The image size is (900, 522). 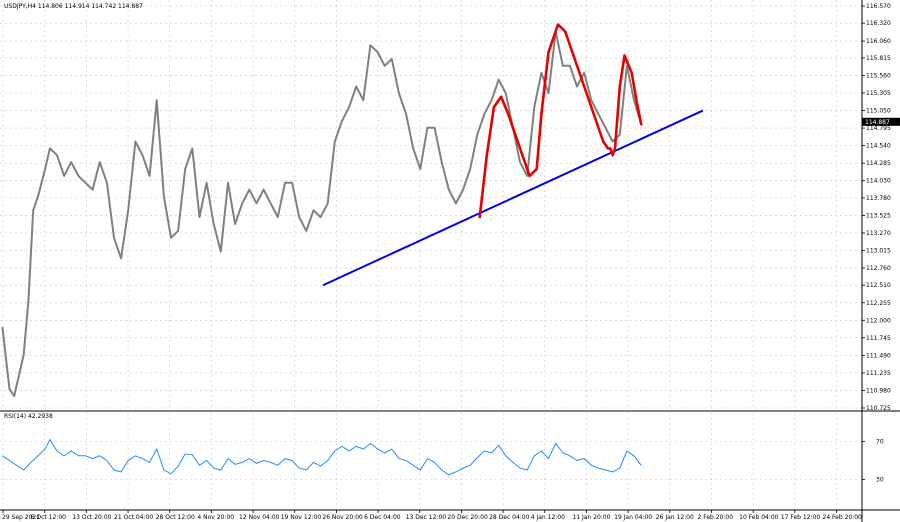 I want to click on x-tick-label: 24 Feb 20:00, so click(x=843, y=517).